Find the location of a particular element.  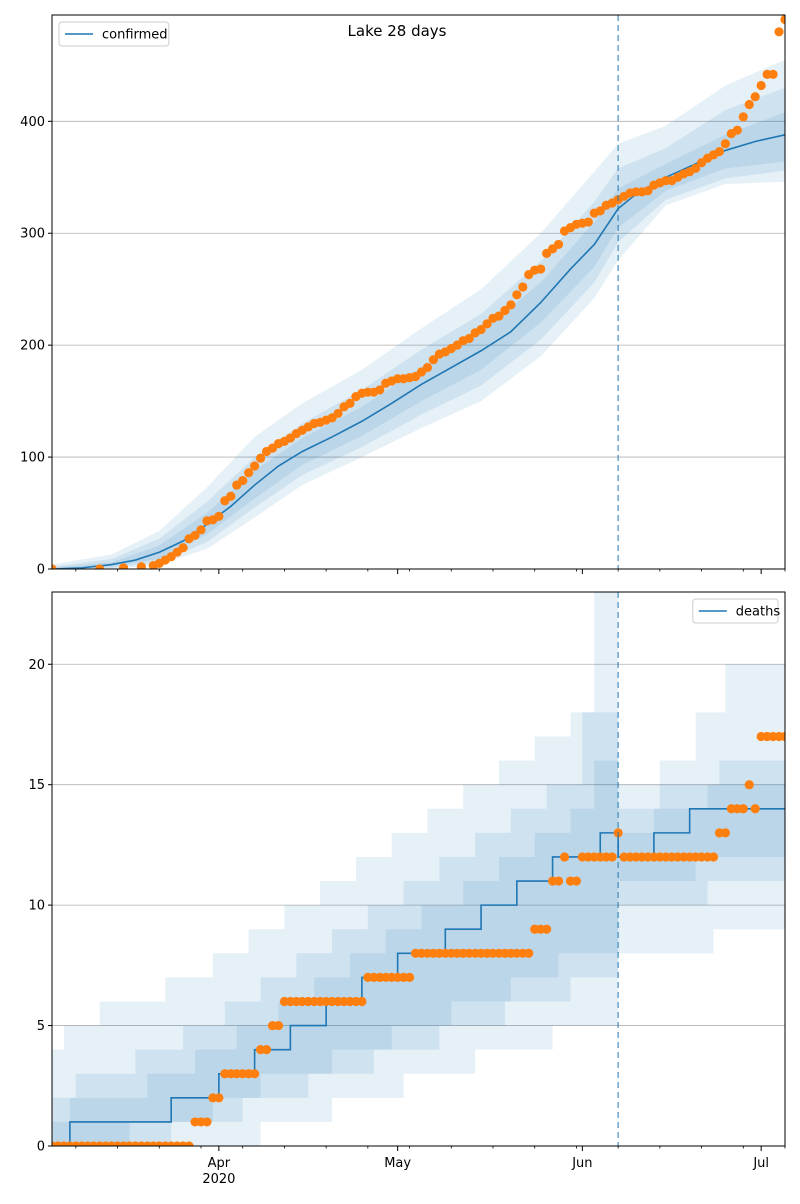

y-tick-label: 100 is located at coordinates (32, 458).